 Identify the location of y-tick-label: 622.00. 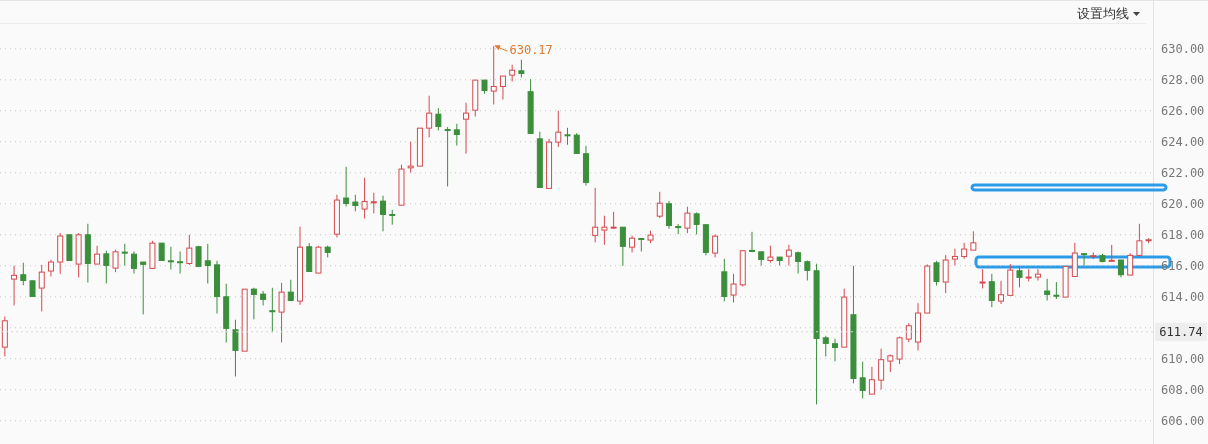
(1183, 173).